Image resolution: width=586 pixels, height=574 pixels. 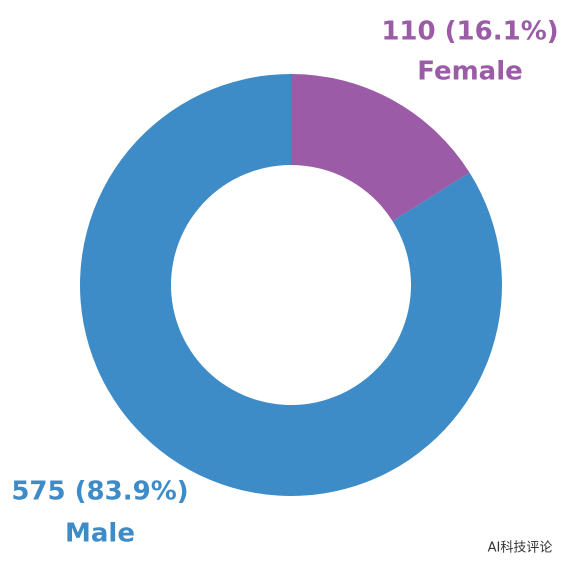 What do you see at coordinates (100, 534) in the screenshot?
I see `category-label: Male` at bounding box center [100, 534].